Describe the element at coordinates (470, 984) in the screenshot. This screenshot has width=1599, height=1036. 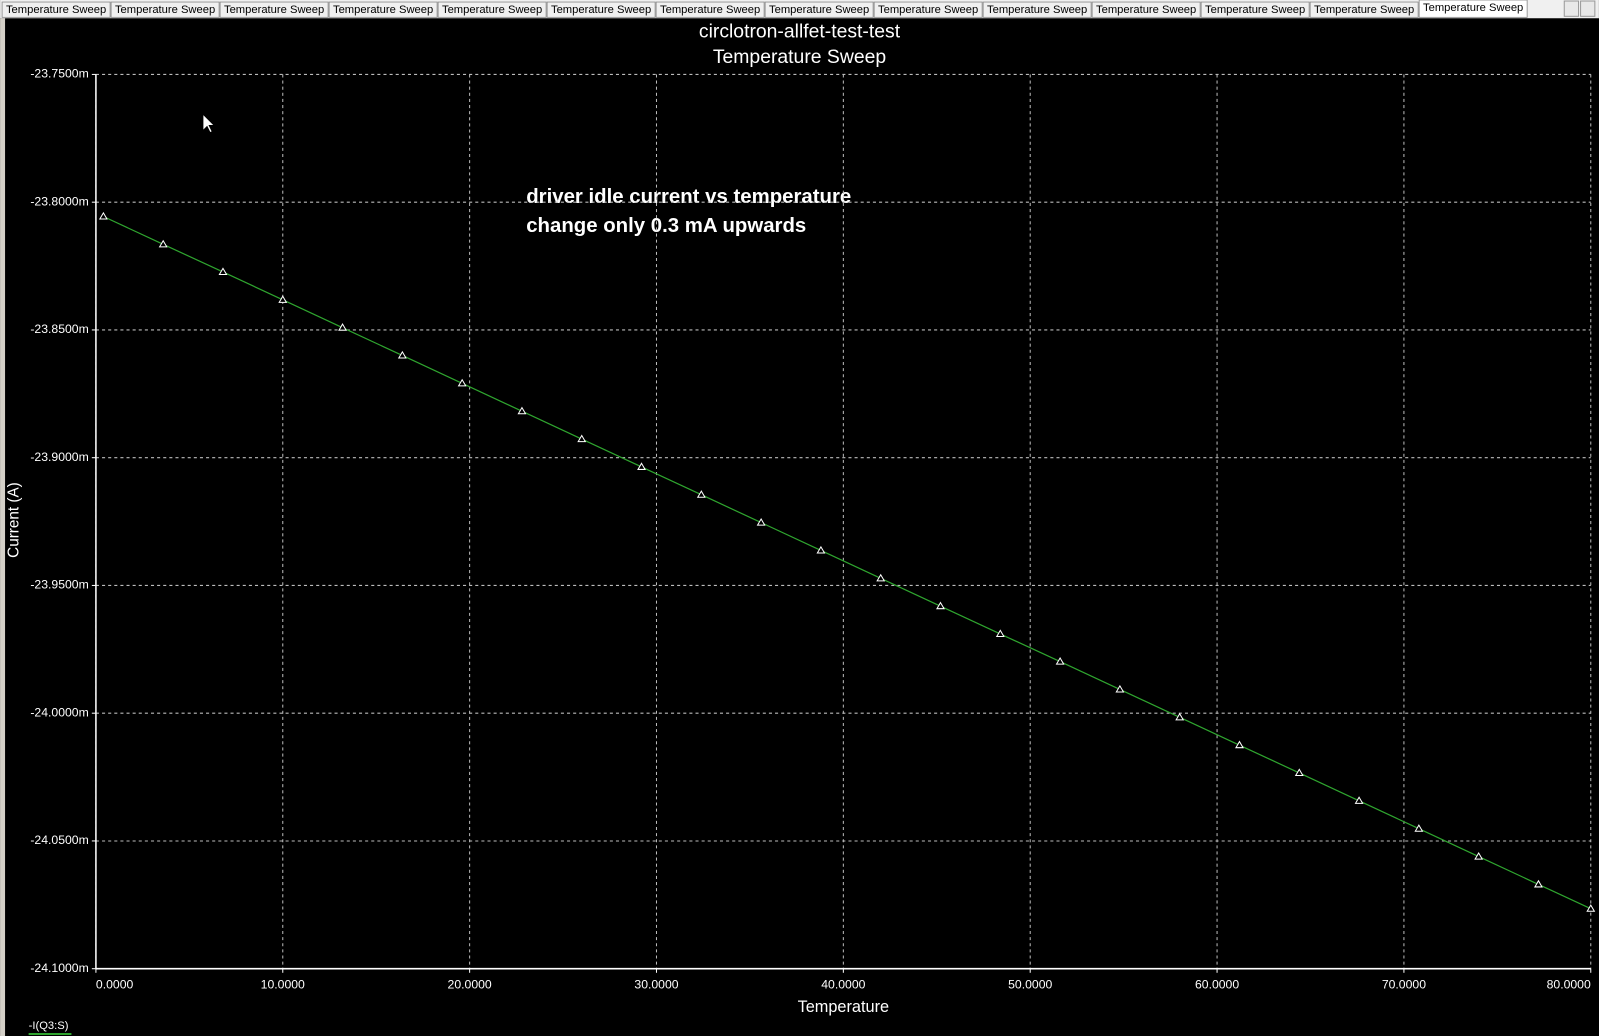
I see `x-tick-label: 20.0000` at that location.